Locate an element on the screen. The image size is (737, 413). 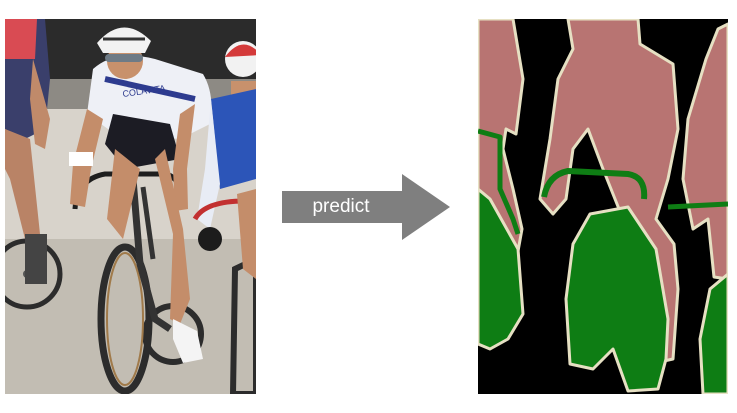
right-rider is located at coordinates (224, 217).